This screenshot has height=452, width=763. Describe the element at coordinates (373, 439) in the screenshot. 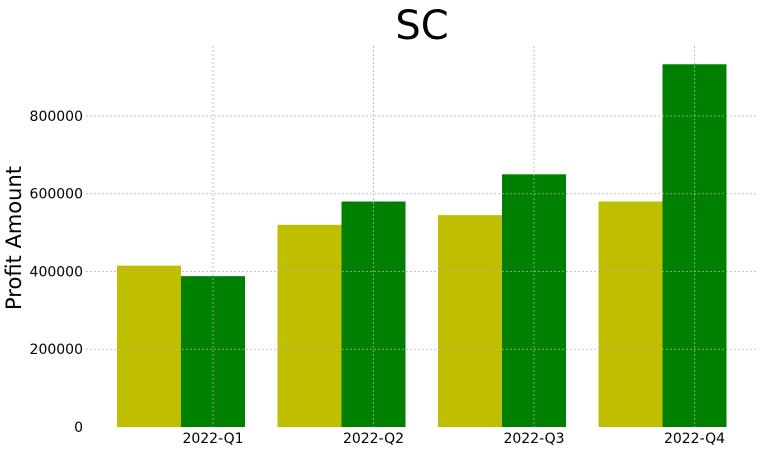

I see `x-tick-label: 2022-Q2` at that location.